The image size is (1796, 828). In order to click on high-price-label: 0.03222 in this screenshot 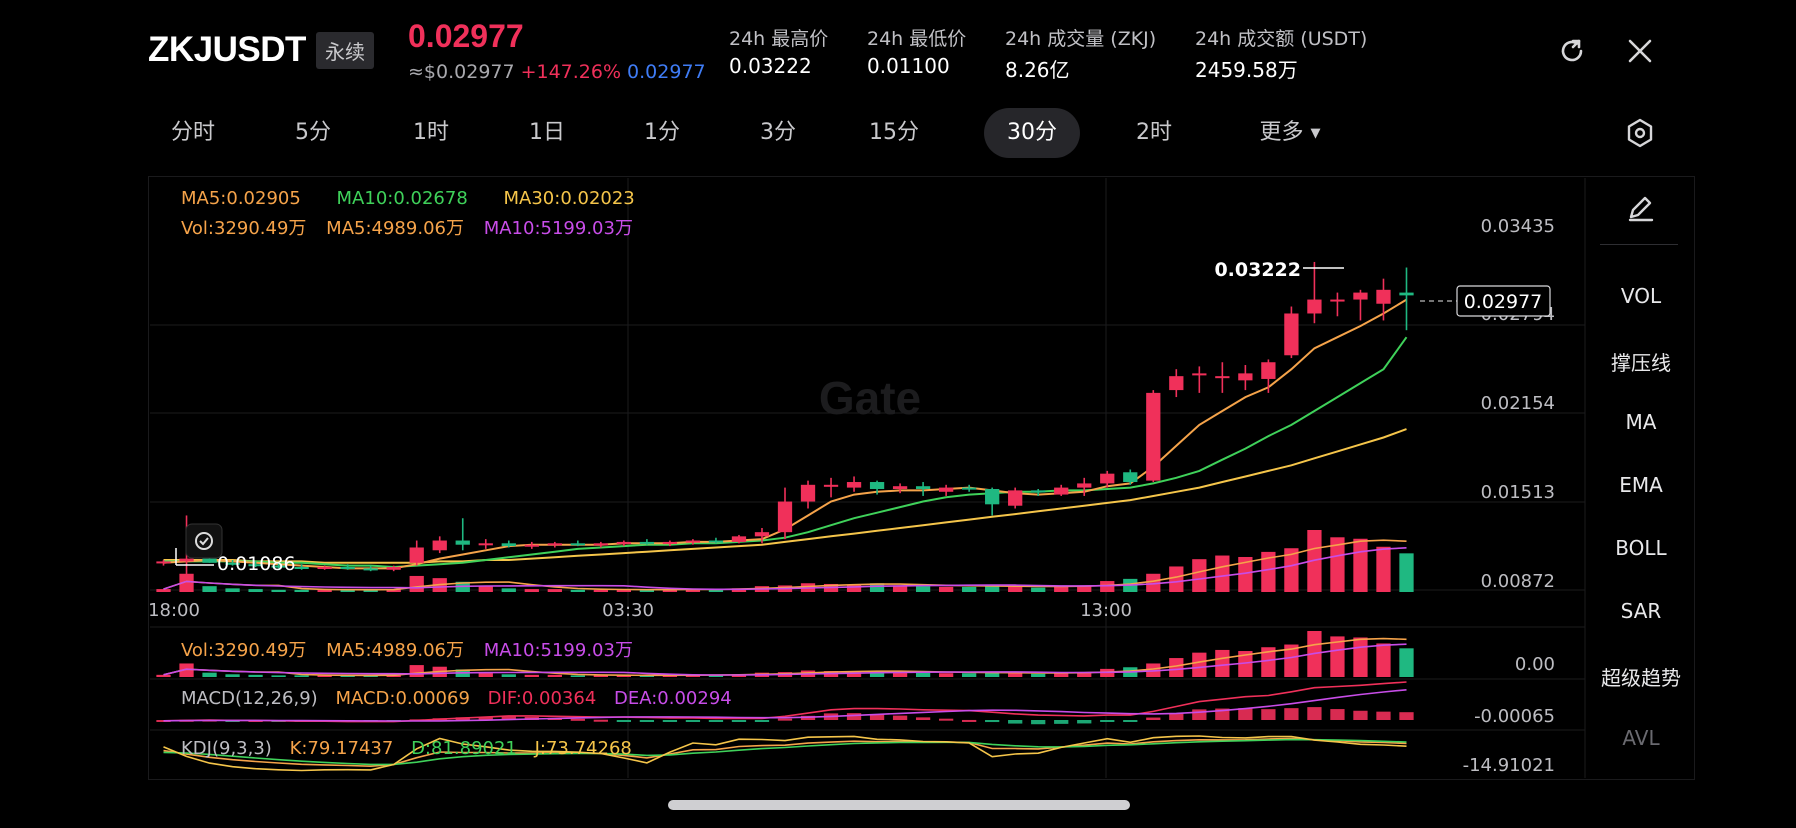, I will do `click(1257, 270)`.